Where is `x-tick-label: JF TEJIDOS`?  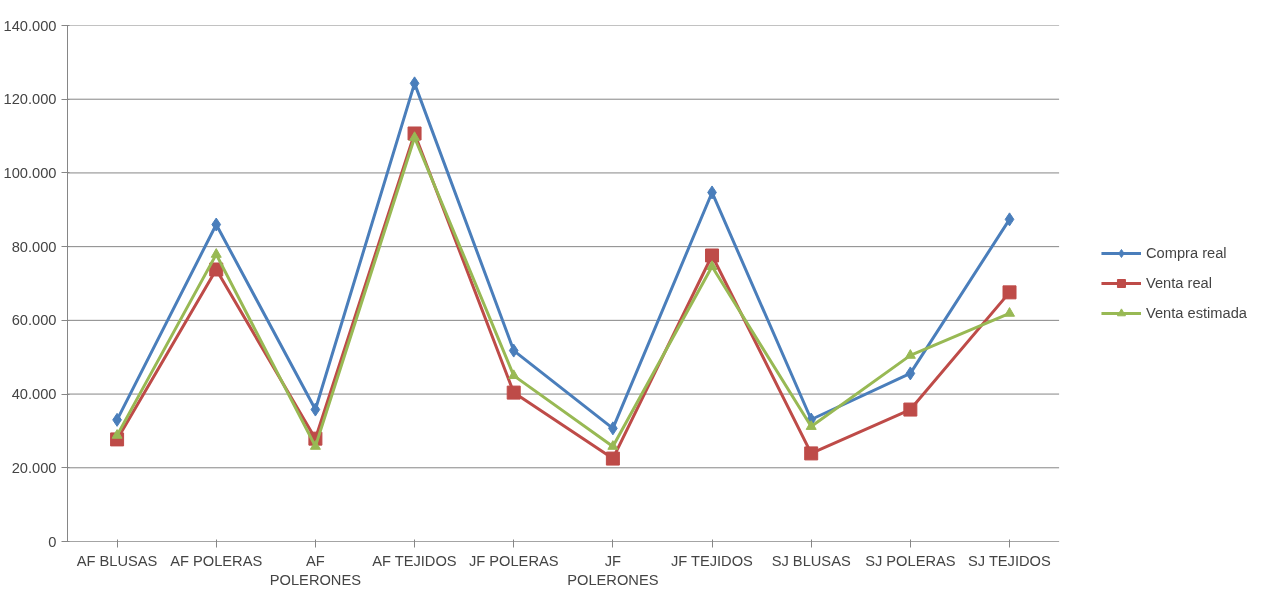
x-tick-label: JF TEJIDOS is located at coordinates (712, 560).